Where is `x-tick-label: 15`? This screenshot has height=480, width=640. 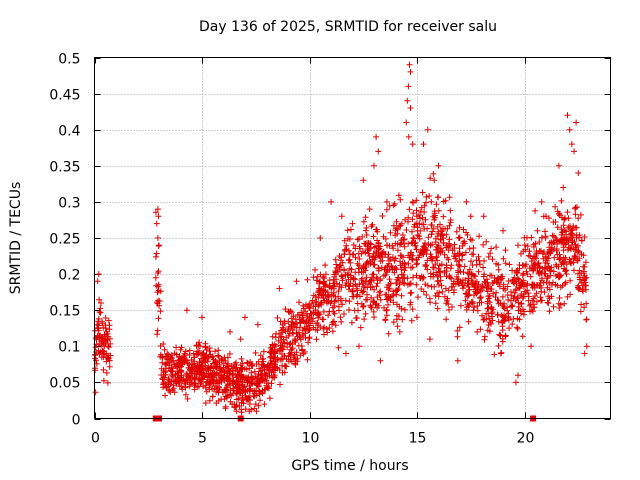
x-tick-label: 15 is located at coordinates (418, 439).